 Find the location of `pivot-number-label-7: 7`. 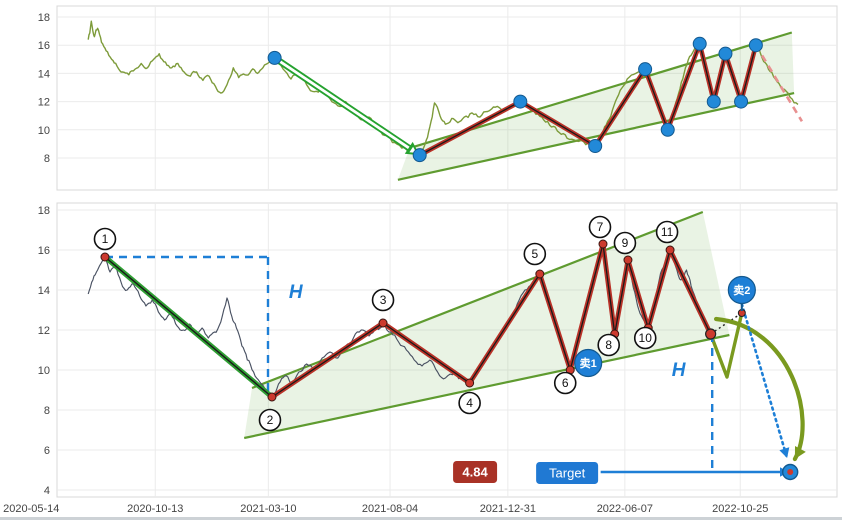

pivot-number-label-7: 7 is located at coordinates (600, 227).